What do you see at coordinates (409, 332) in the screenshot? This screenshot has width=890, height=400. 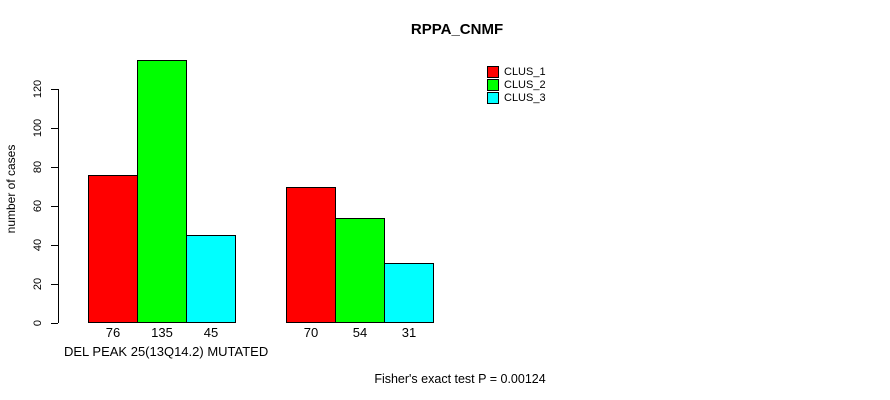 I see `bar-value-label: 31` at bounding box center [409, 332].